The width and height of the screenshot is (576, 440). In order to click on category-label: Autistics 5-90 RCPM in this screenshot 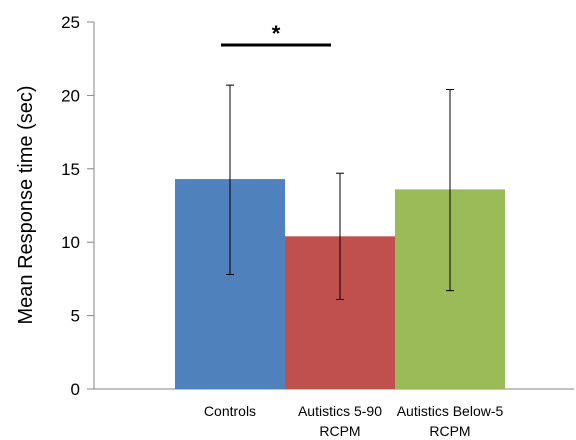, I will do `click(340, 421)`.